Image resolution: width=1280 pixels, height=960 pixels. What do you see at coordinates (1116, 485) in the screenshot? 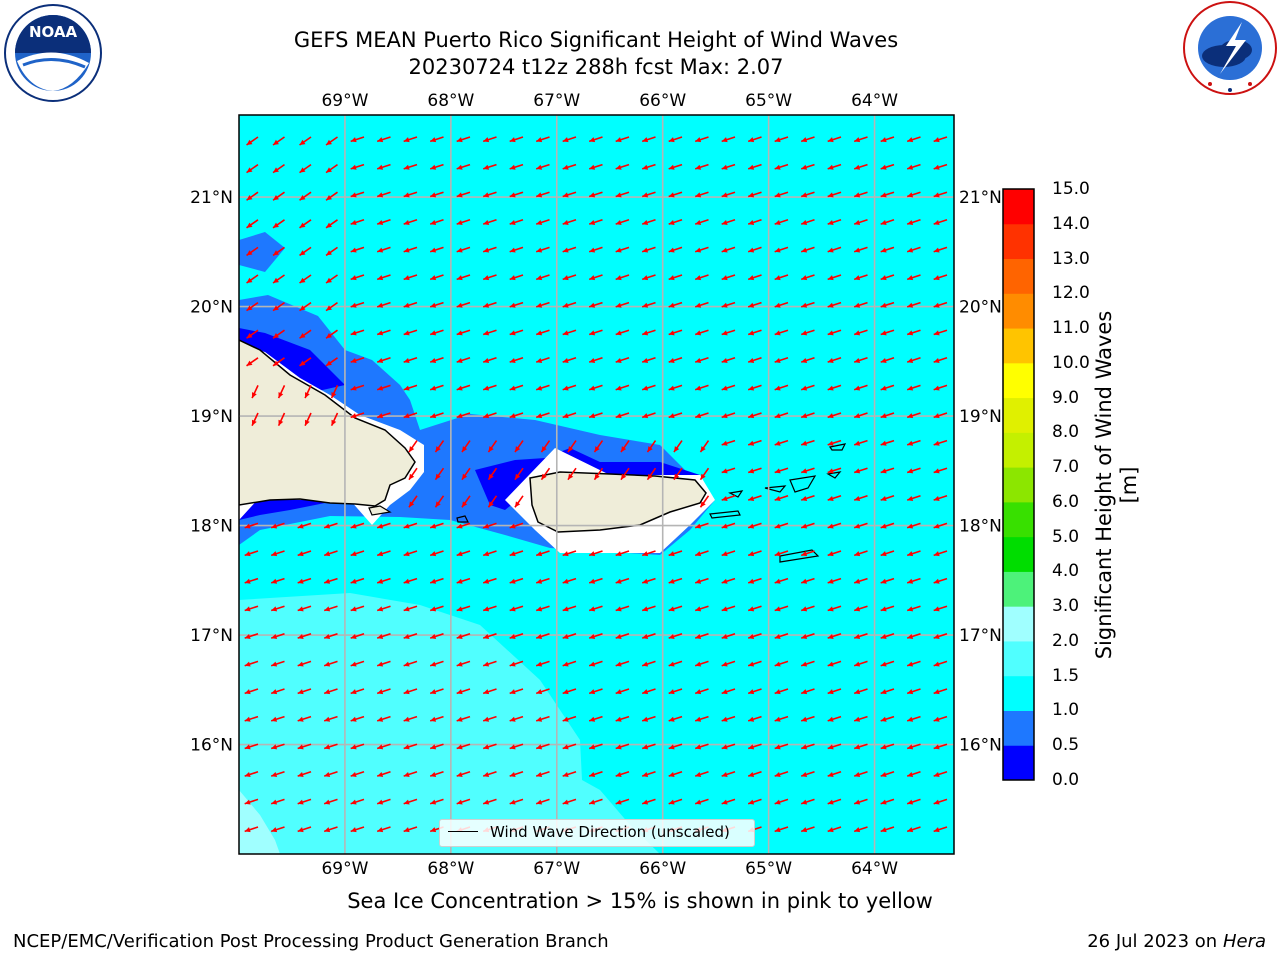
I see `colorbar-title: Significant Height of Wind Waves [m]` at bounding box center [1116, 485].